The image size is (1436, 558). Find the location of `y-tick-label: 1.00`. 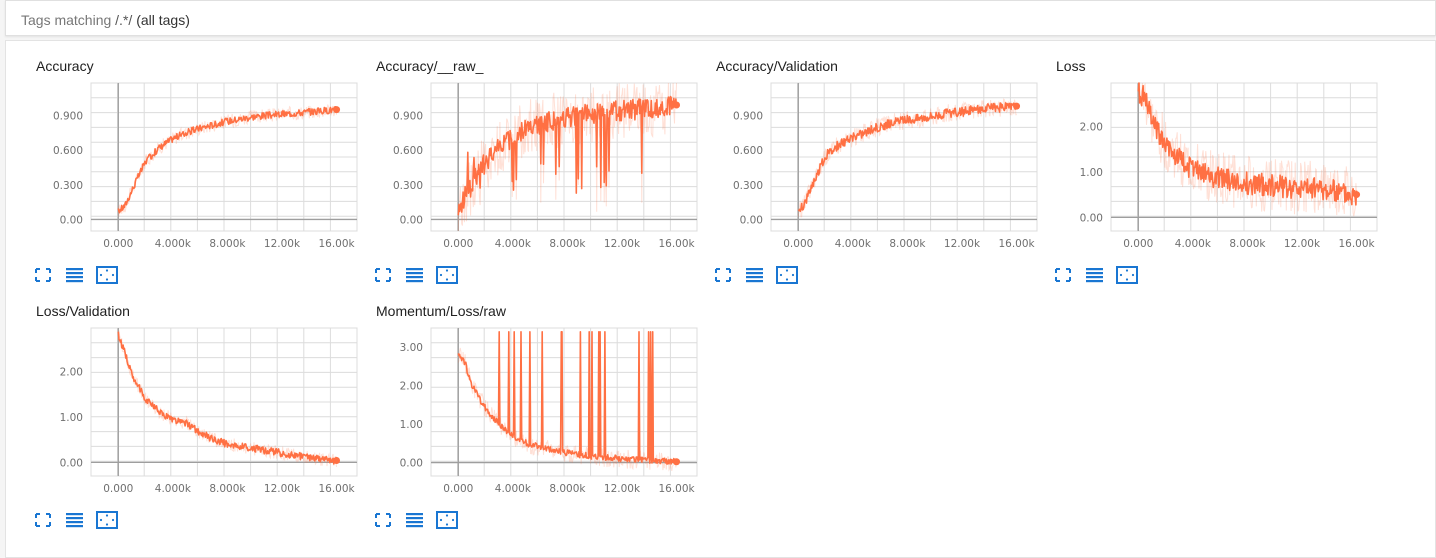

y-tick-label: 1.00 is located at coordinates (71, 418).